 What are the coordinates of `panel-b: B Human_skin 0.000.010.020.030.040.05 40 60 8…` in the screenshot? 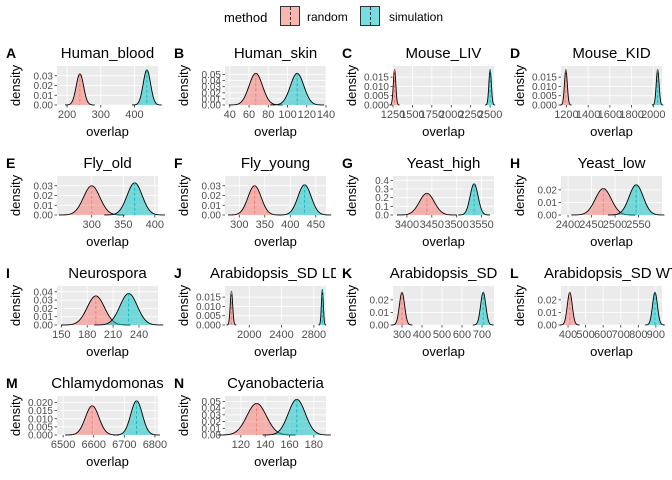 It's located at (254, 92).